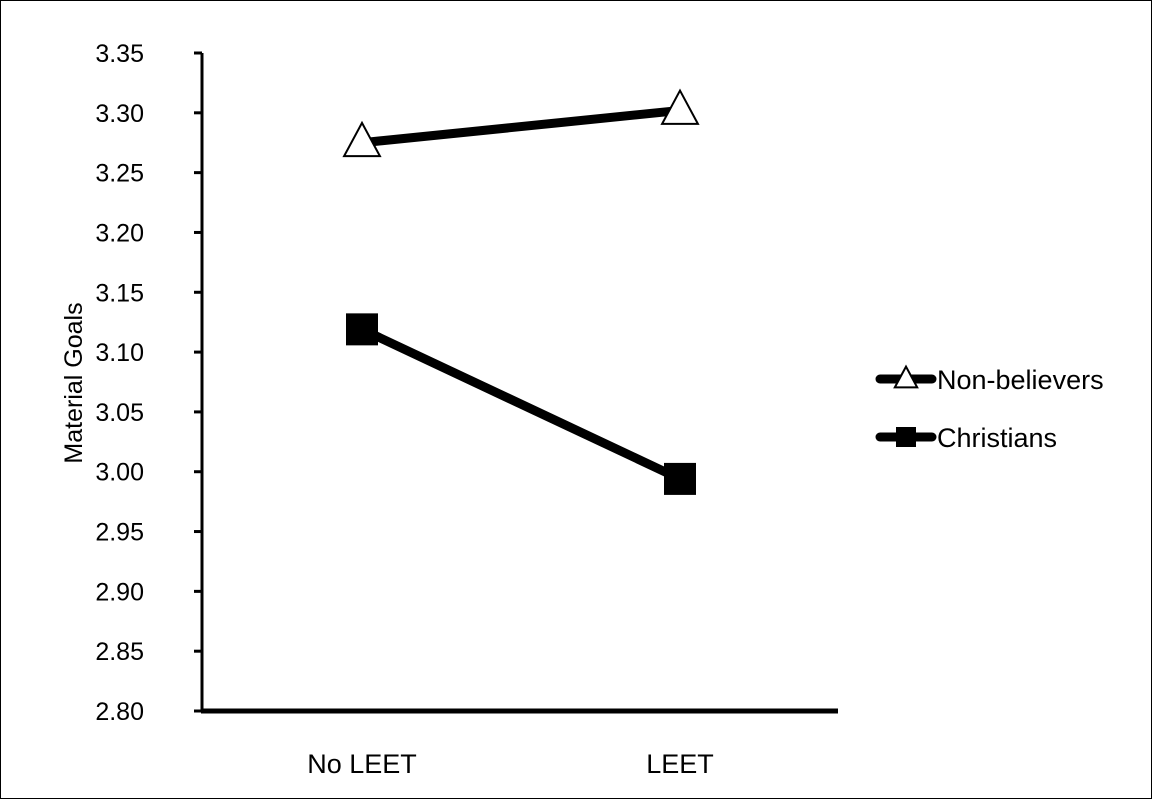  Describe the element at coordinates (119, 712) in the screenshot. I see `y-tick-label: 2.80` at that location.